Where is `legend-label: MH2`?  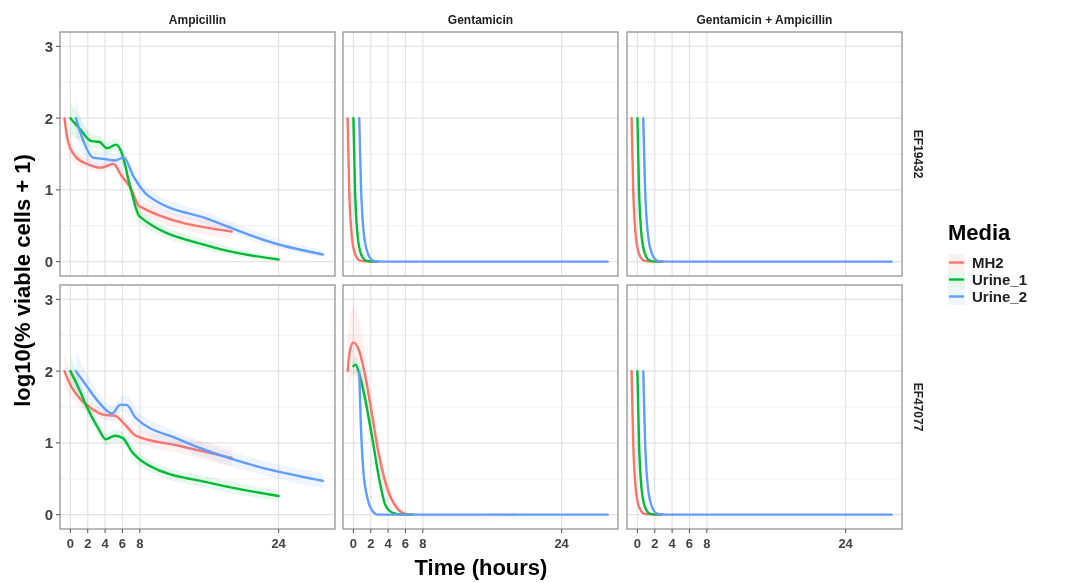 legend-label: MH2 is located at coordinates (988, 262).